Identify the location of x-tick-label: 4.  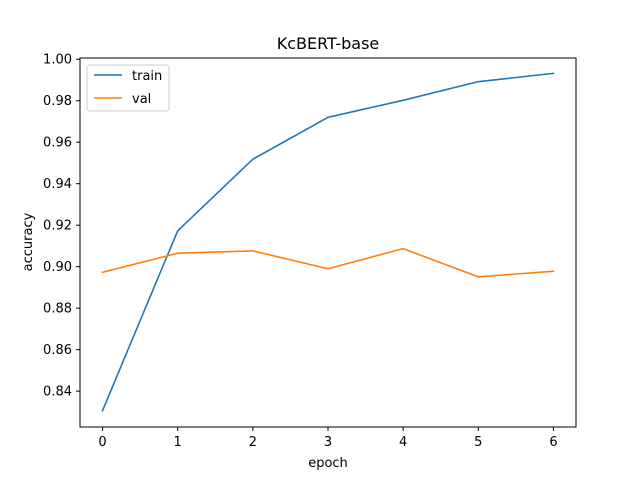
(403, 442).